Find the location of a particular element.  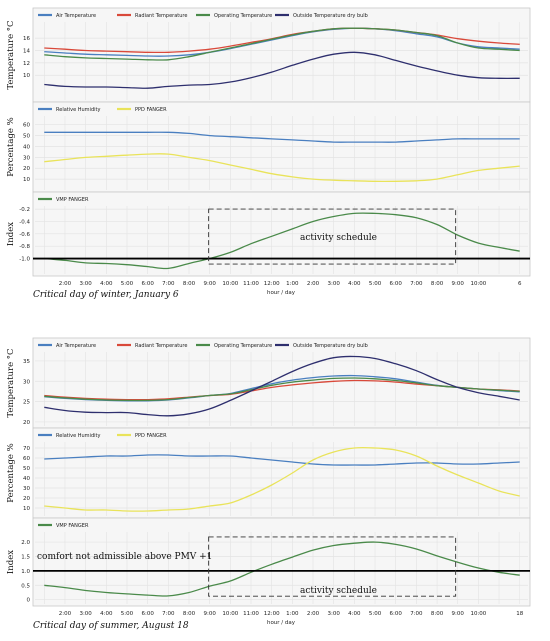

panel-5-xtick-label: 1:00 is located at coordinates (292, 614).